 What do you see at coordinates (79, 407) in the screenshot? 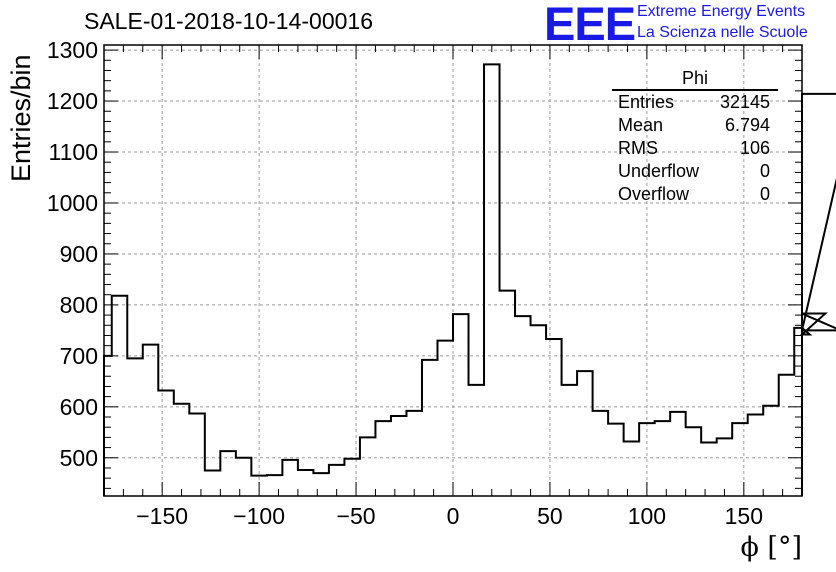
I see `y-tick-label: 600` at bounding box center [79, 407].